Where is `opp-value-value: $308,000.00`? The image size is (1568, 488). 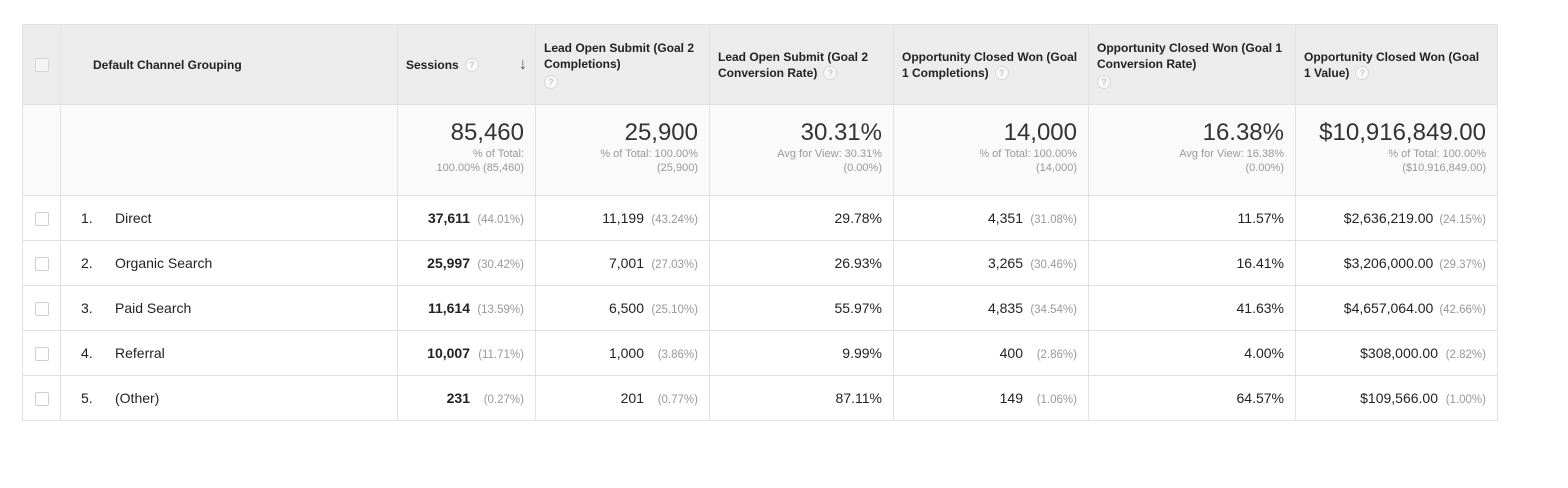 opp-value-value: $308,000.00 is located at coordinates (1399, 353).